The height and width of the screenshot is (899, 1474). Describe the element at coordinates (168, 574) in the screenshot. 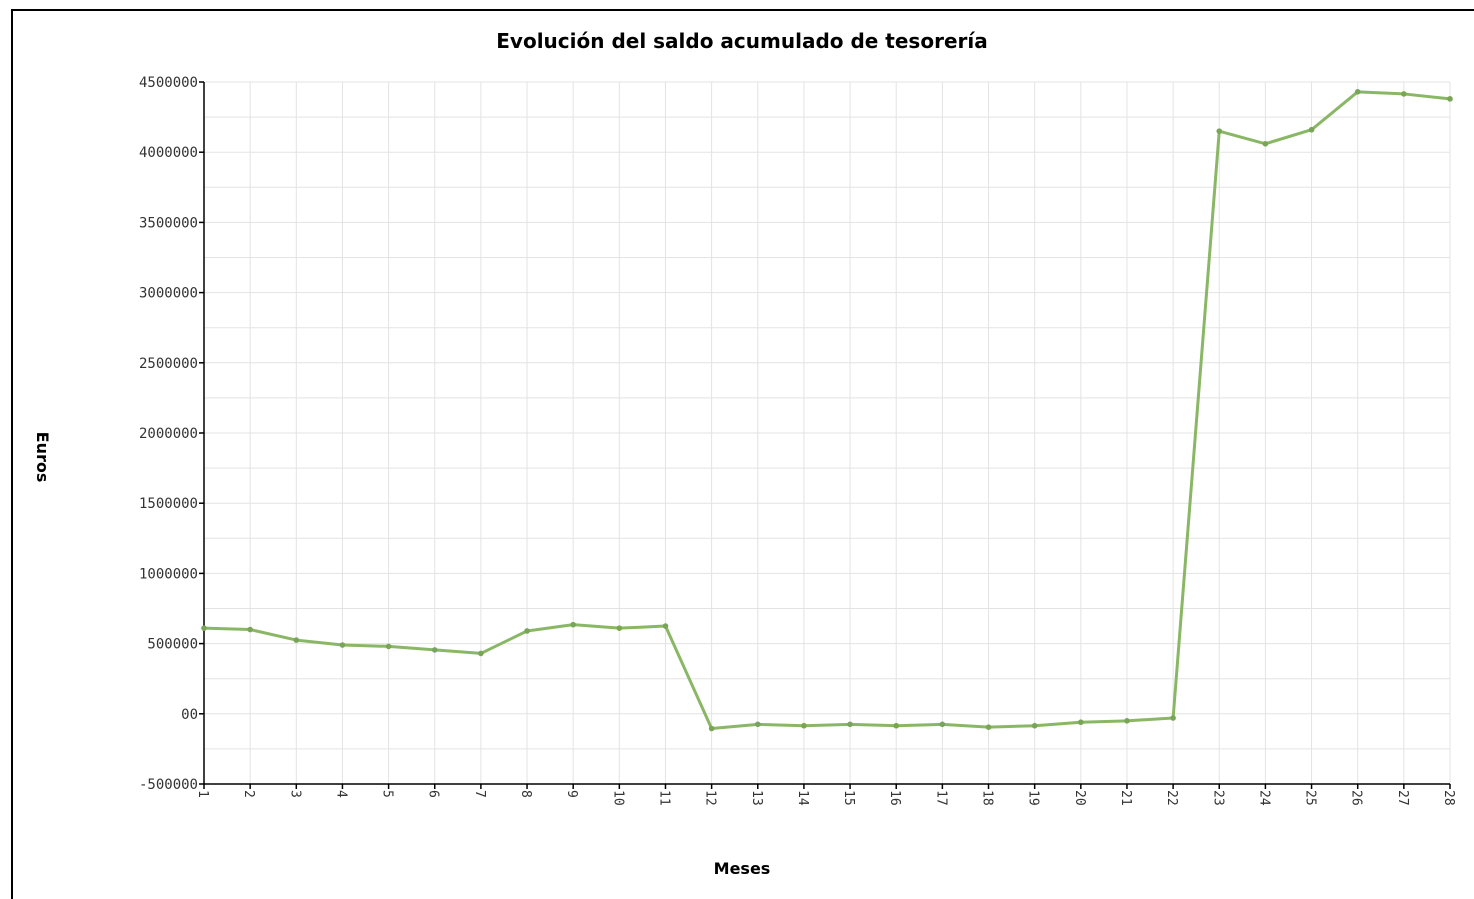

I see `y-tick-label: 1000000` at that location.